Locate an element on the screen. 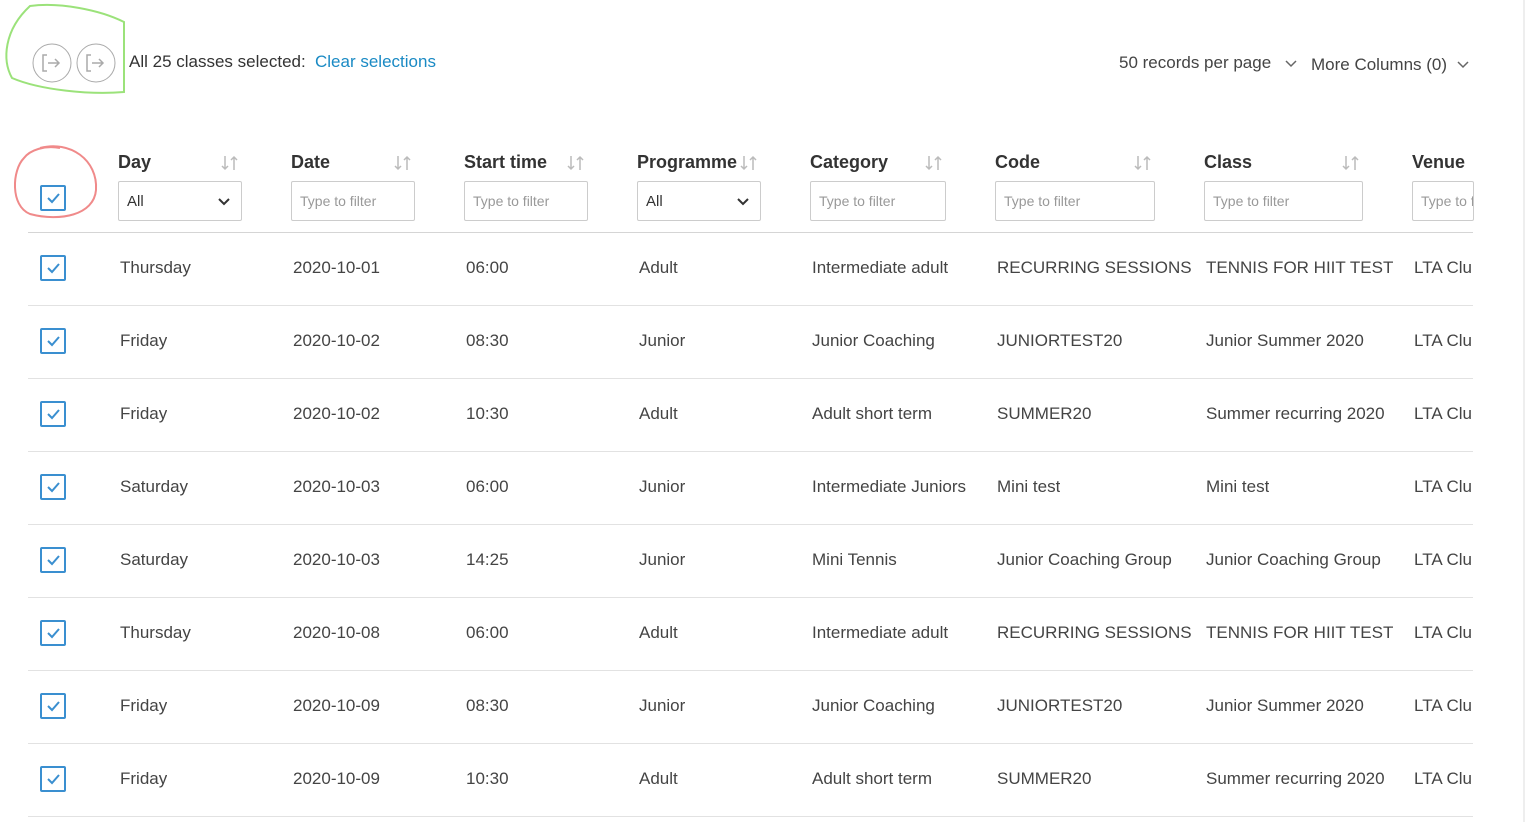  column-header: Date is located at coordinates (310, 162).